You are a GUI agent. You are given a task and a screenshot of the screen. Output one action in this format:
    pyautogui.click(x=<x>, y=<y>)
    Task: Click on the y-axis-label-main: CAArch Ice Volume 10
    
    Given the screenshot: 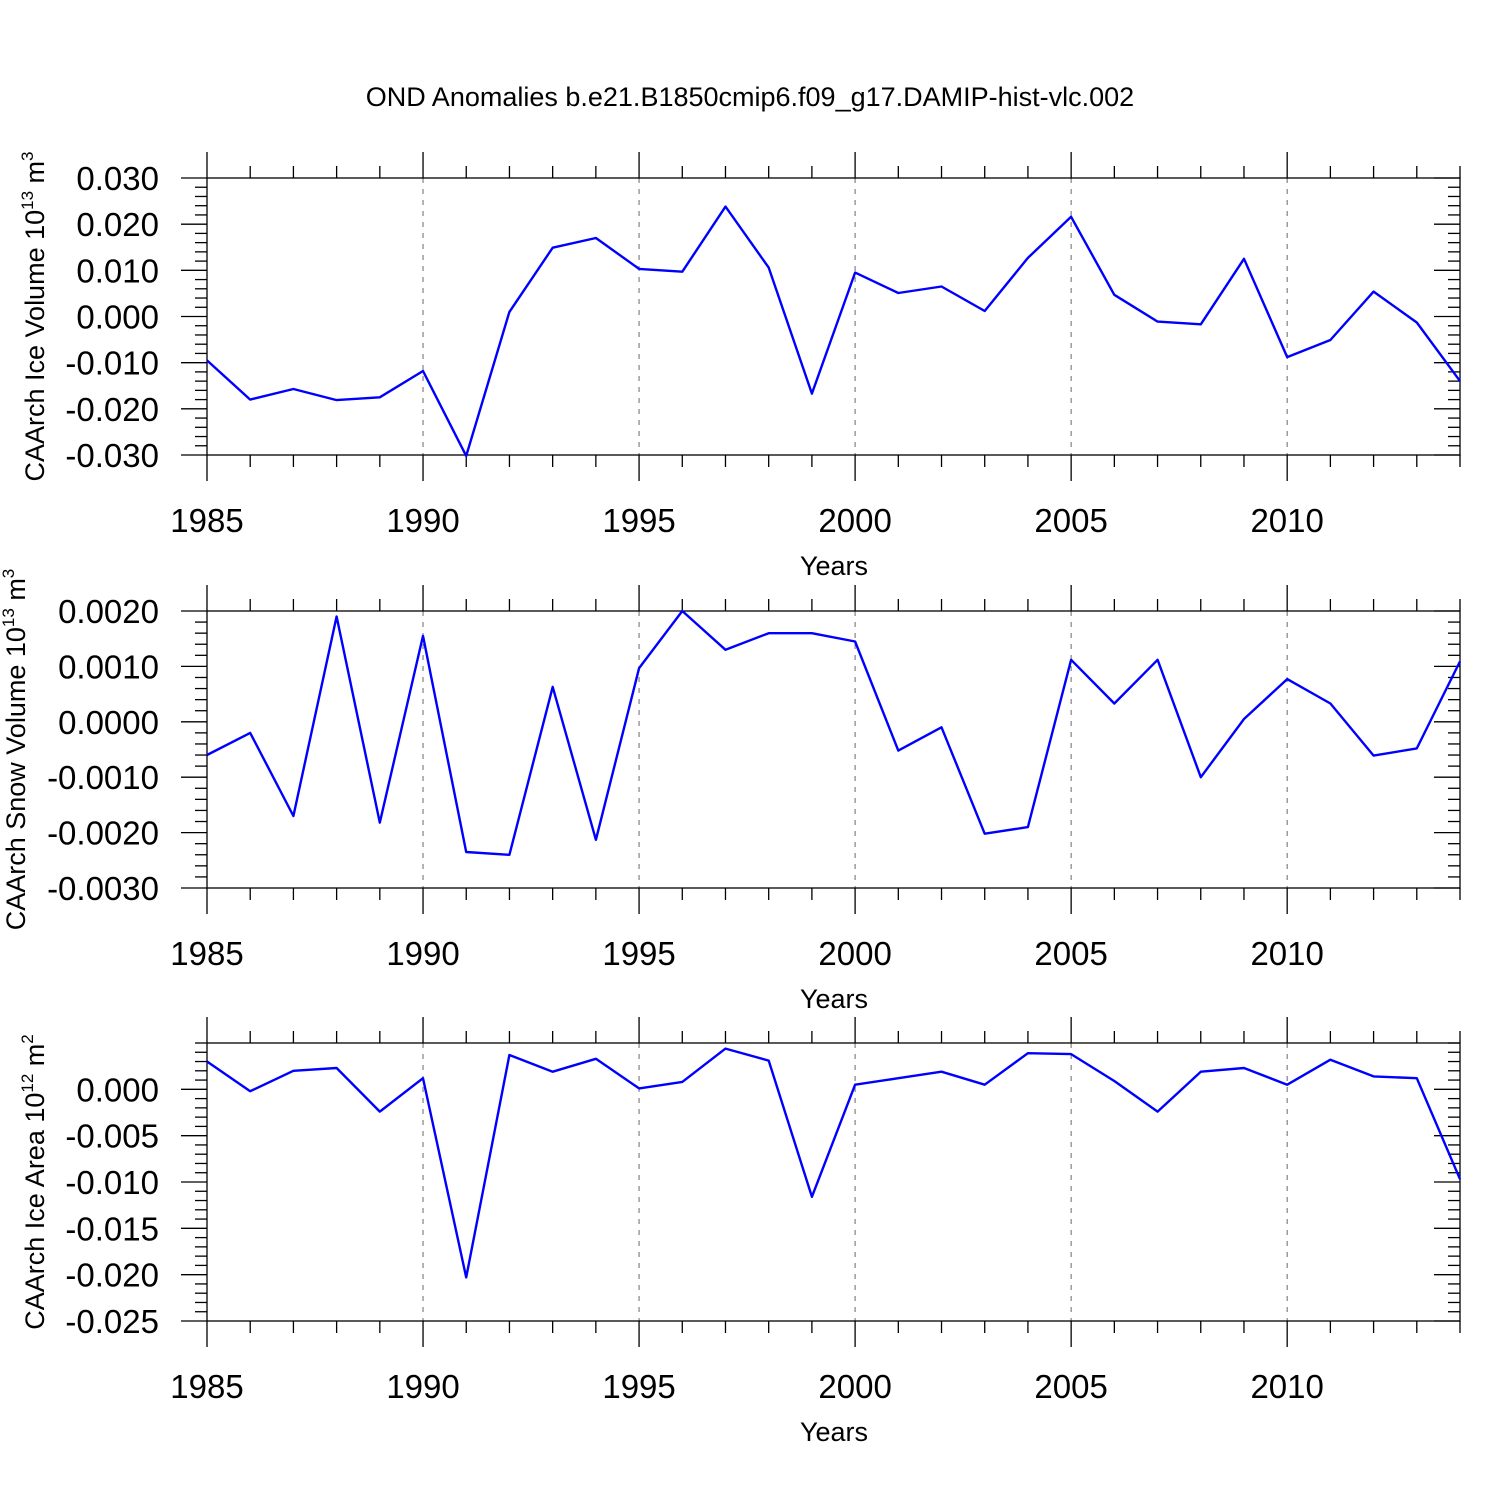 What is the action you would take?
    pyautogui.click(x=35, y=346)
    